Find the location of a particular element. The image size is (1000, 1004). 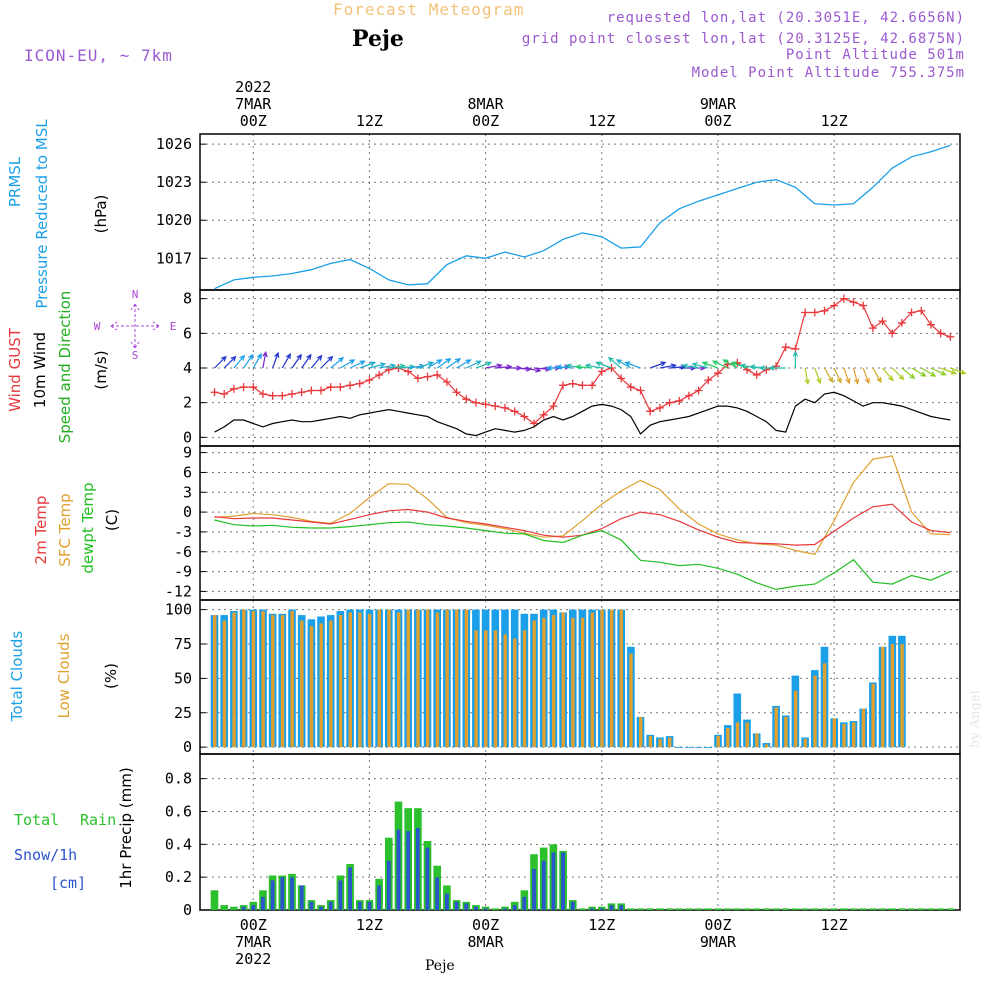

sfc-temp-axis-label: SFC Temp is located at coordinates (65, 529).